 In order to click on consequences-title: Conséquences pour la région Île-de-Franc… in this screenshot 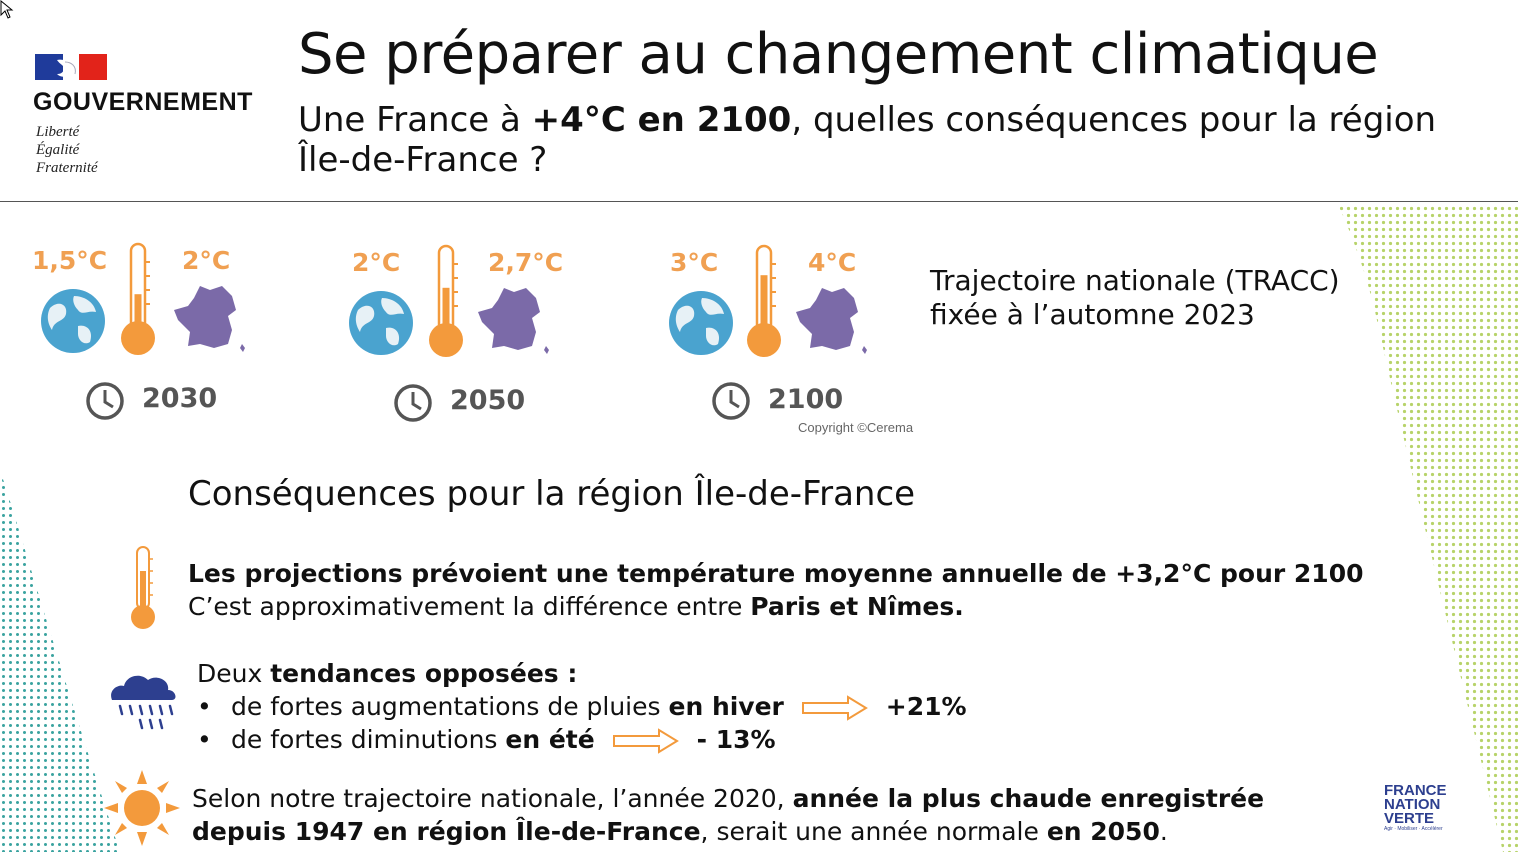, I will do `click(552, 494)`.